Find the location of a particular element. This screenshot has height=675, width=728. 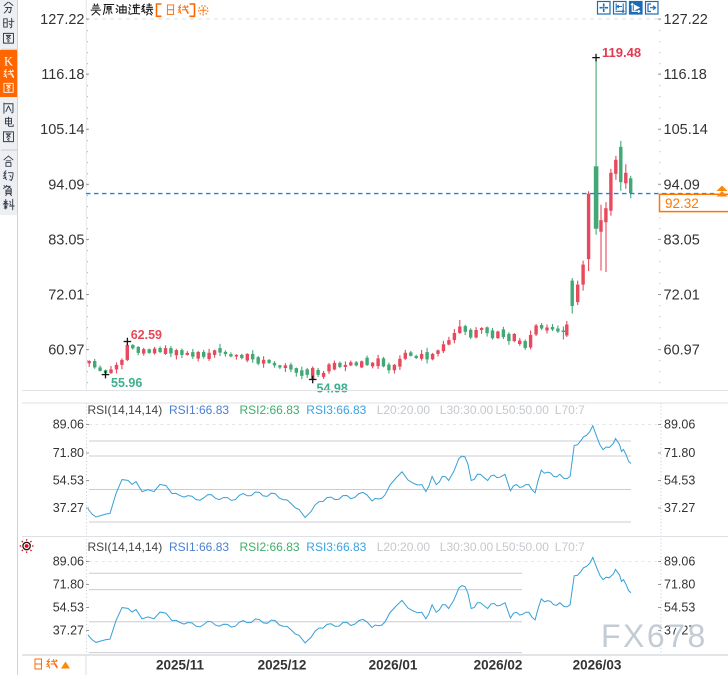

svg-text: 2025/12 is located at coordinates (282, 665).